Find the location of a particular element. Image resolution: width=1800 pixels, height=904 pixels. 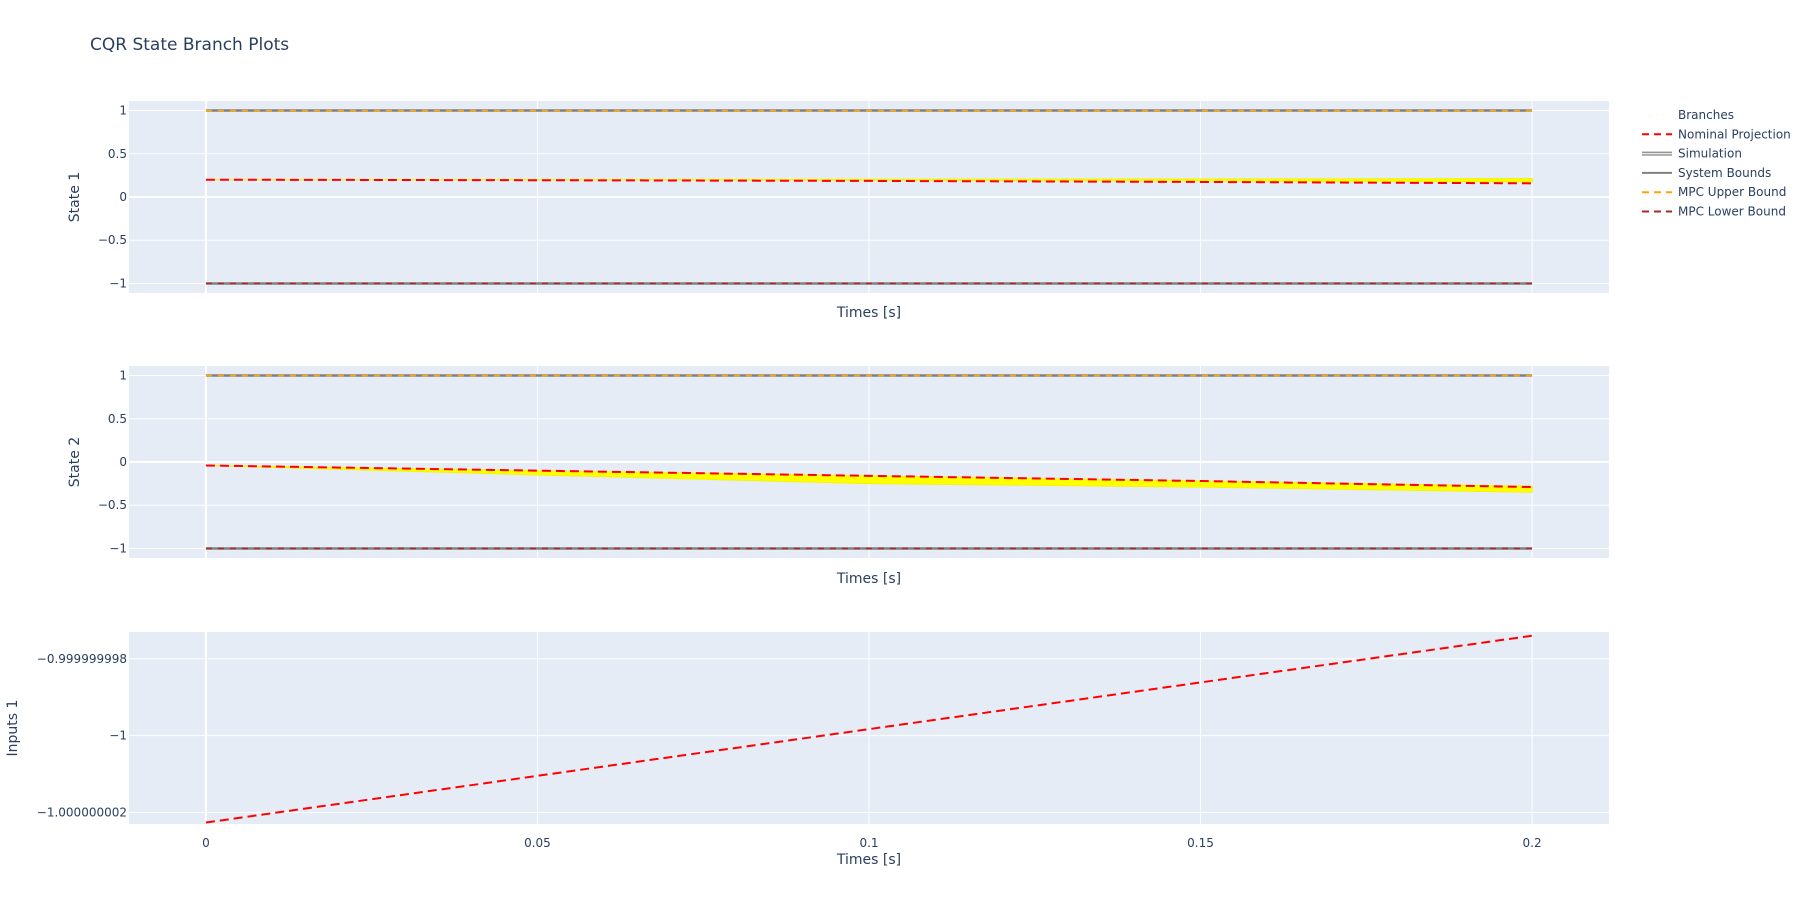

legend-item-nominal-projection: Nominal Projection is located at coordinates (1716, 134).